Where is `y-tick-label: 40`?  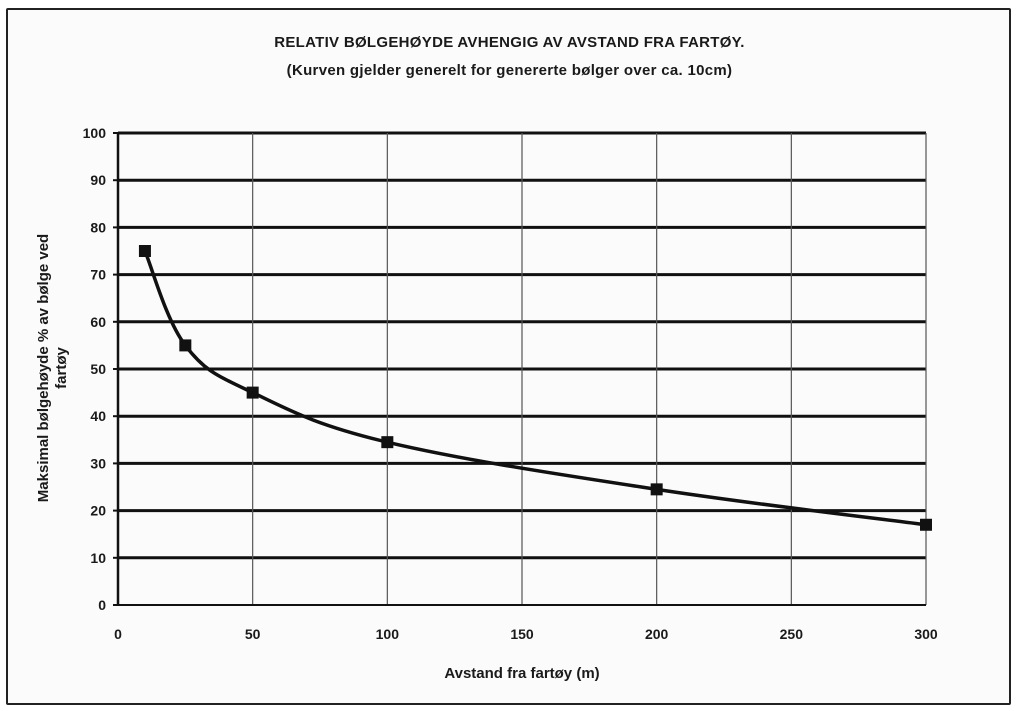 y-tick-label: 40 is located at coordinates (98, 416).